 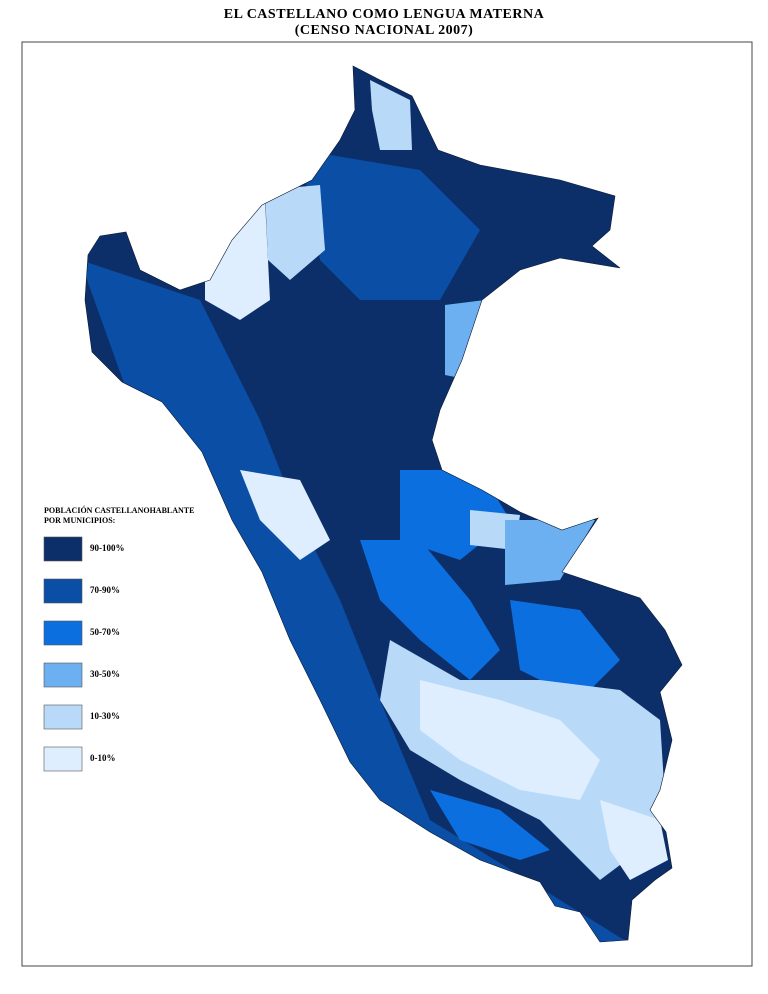 I want to click on legend-title: POR MUNICIPIOS:, so click(x=79, y=520).